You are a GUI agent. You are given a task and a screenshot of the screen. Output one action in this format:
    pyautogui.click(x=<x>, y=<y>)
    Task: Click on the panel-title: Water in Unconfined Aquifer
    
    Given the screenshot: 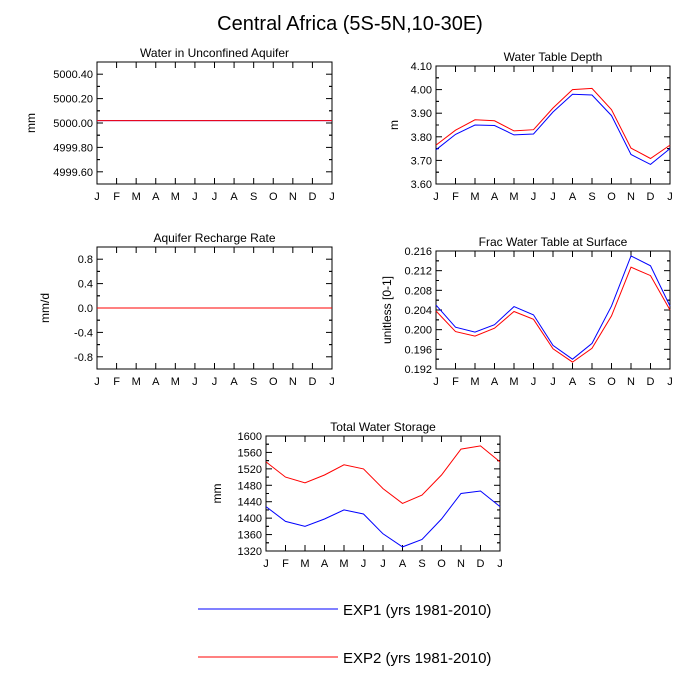 What is the action you would take?
    pyautogui.click(x=214, y=53)
    